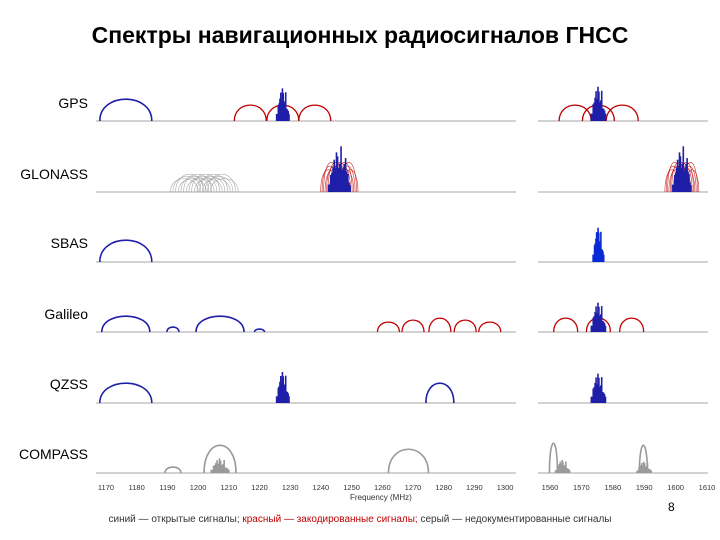 This screenshot has width=720, height=540. What do you see at coordinates (505, 487) in the screenshot?
I see `x-tick-label: 1300` at bounding box center [505, 487].